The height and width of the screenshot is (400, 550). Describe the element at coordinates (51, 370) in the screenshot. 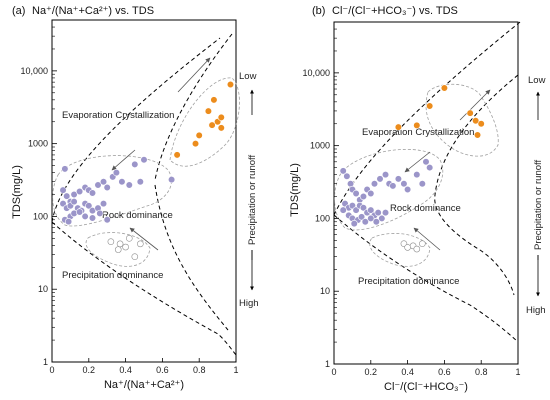

I see `panel-a-x-tick-label: 0` at that location.